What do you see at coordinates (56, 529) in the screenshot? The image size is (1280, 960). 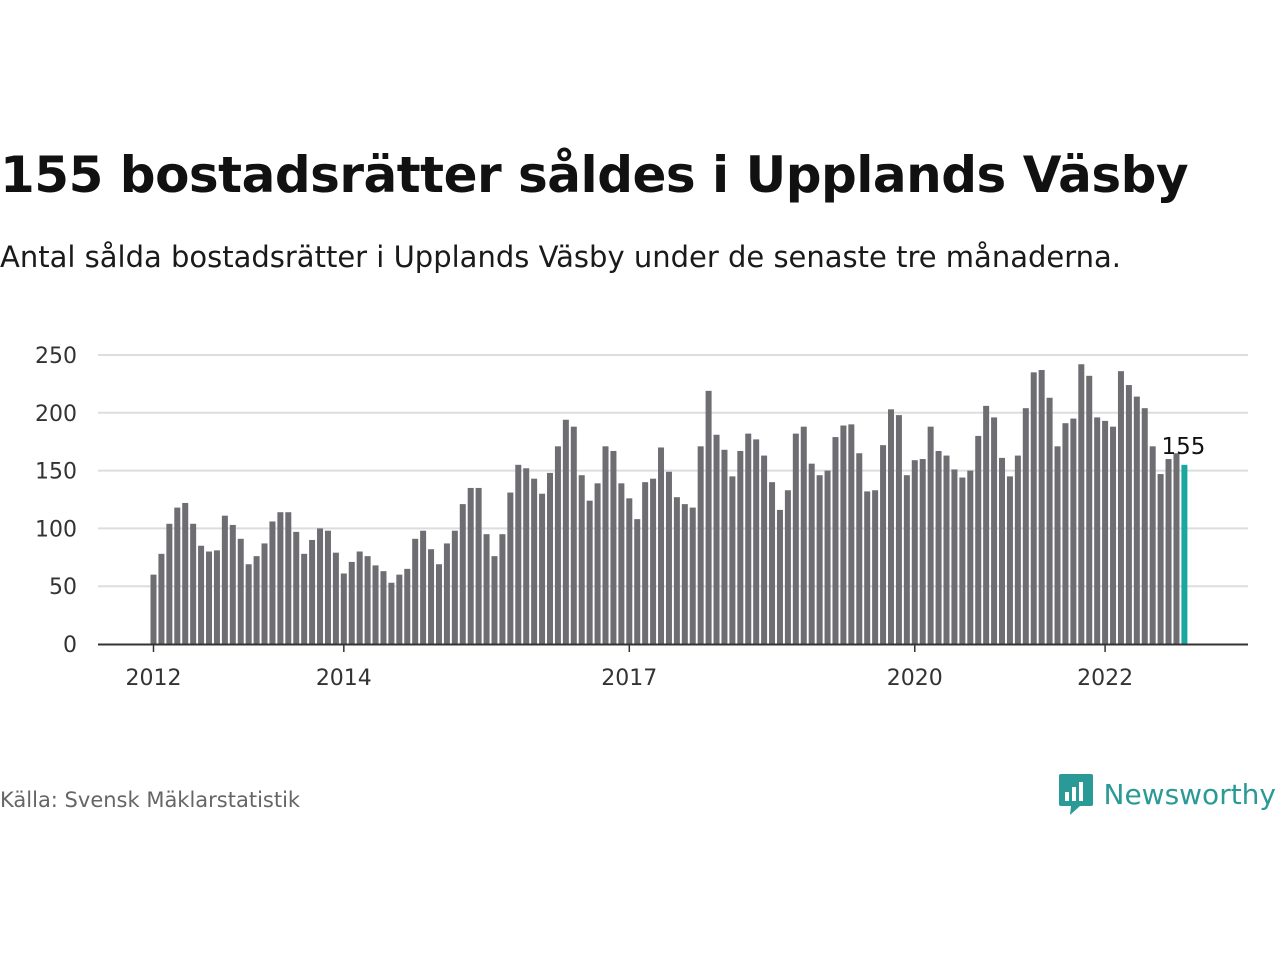 I see `y-tick-label: 100` at bounding box center [56, 529].